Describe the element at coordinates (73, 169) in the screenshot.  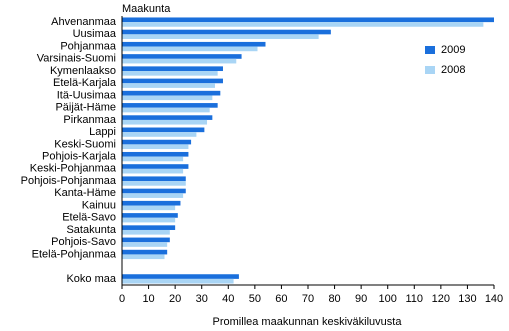
I see `y-tick-label: Keski-Pohjanmaa` at that location.